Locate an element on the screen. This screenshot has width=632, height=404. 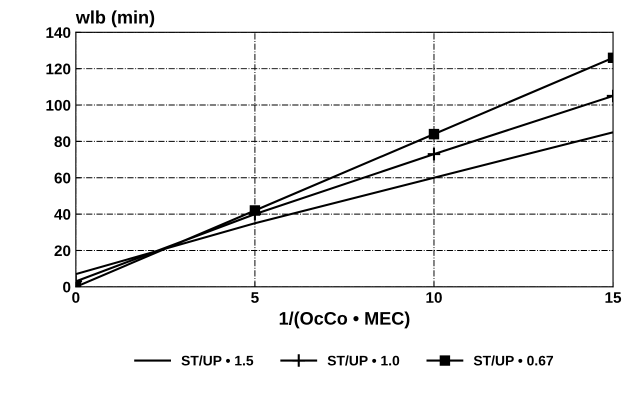
legend-label: ST/UP • 1.0 is located at coordinates (364, 360).